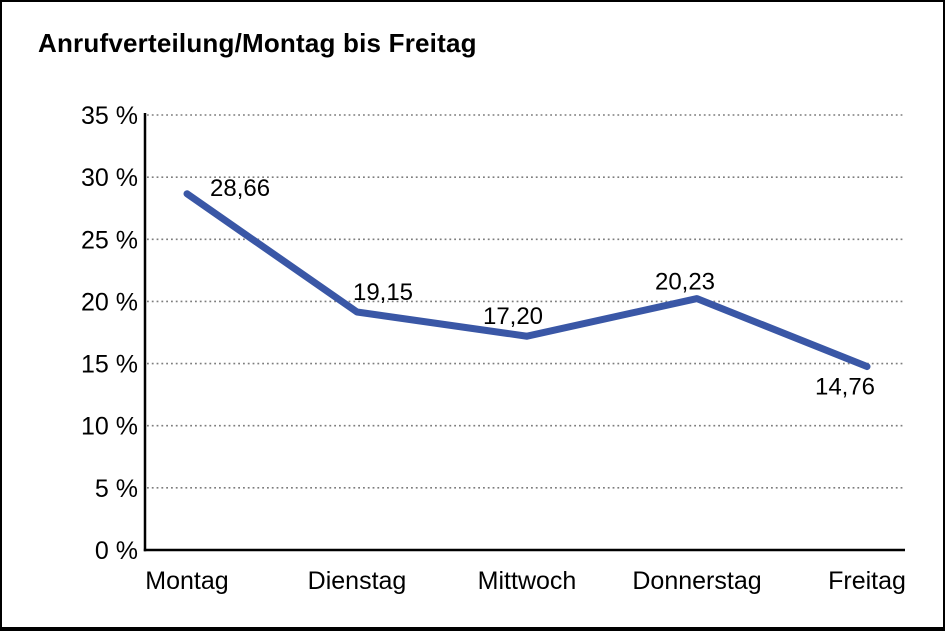  I want to click on data-label: 28,66, so click(240, 188).